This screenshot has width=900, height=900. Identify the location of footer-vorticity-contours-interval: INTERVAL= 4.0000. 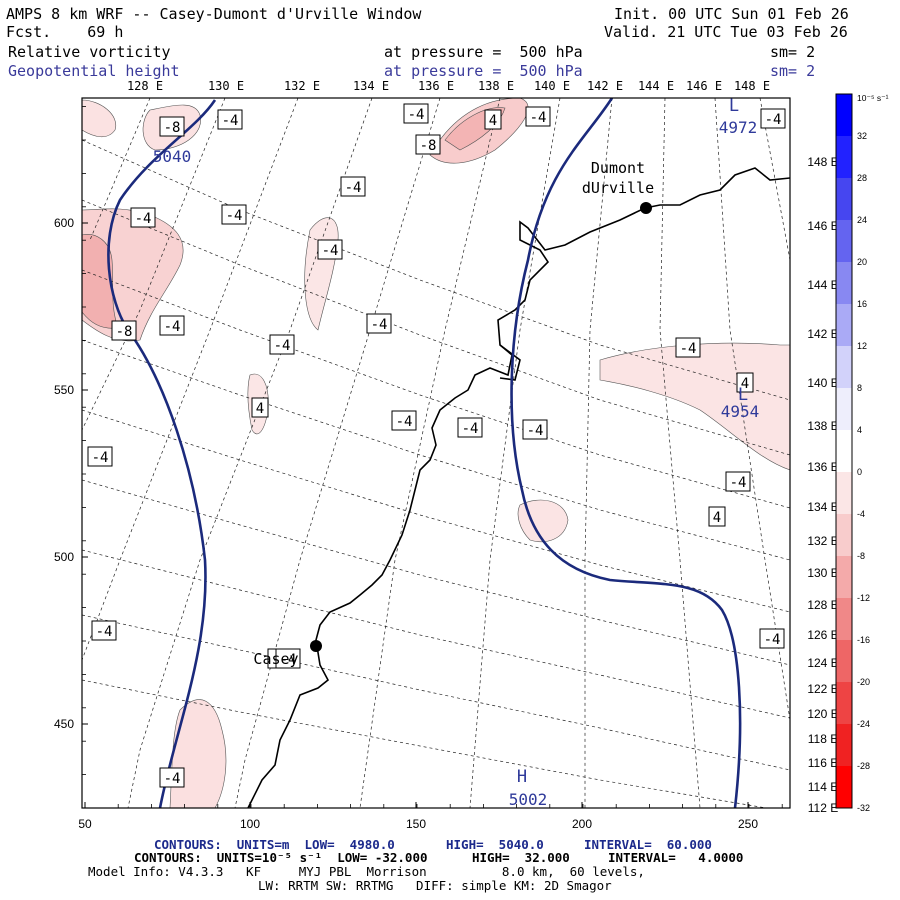
(676, 857).